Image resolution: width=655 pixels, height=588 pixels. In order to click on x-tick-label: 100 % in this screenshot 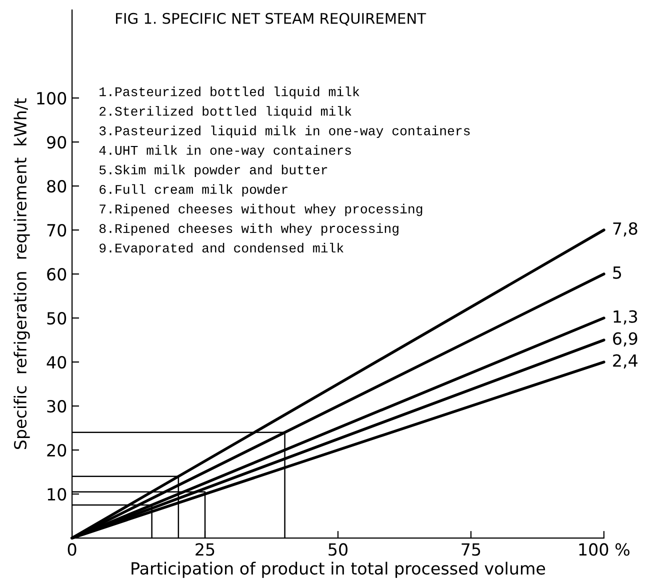, I will do `click(604, 549)`.